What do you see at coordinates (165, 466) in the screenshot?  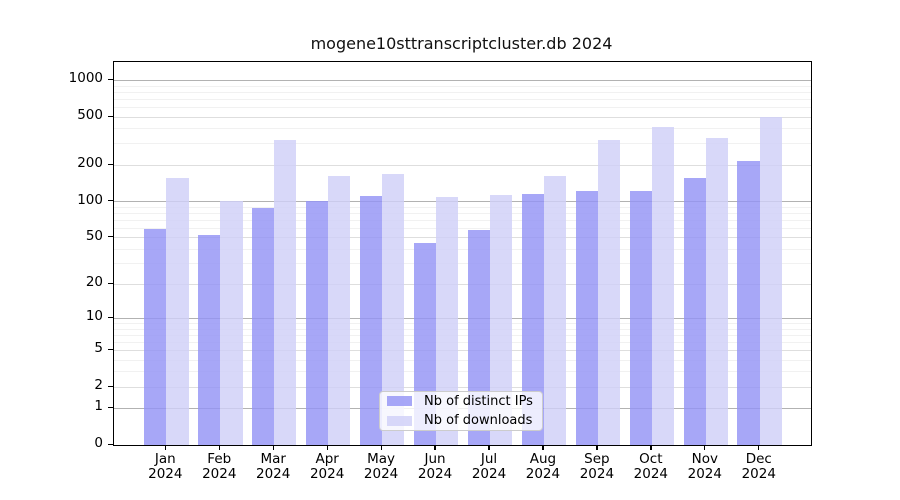 I see `x-tick-label: Jan 2024` at bounding box center [165, 466].